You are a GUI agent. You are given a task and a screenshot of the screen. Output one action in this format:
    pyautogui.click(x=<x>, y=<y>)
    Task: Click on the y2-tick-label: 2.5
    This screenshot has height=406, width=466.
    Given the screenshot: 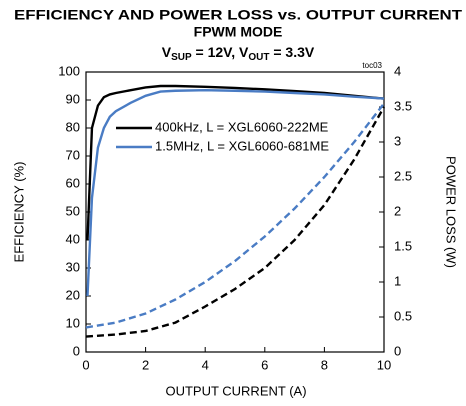 What is the action you would take?
    pyautogui.click(x=403, y=175)
    